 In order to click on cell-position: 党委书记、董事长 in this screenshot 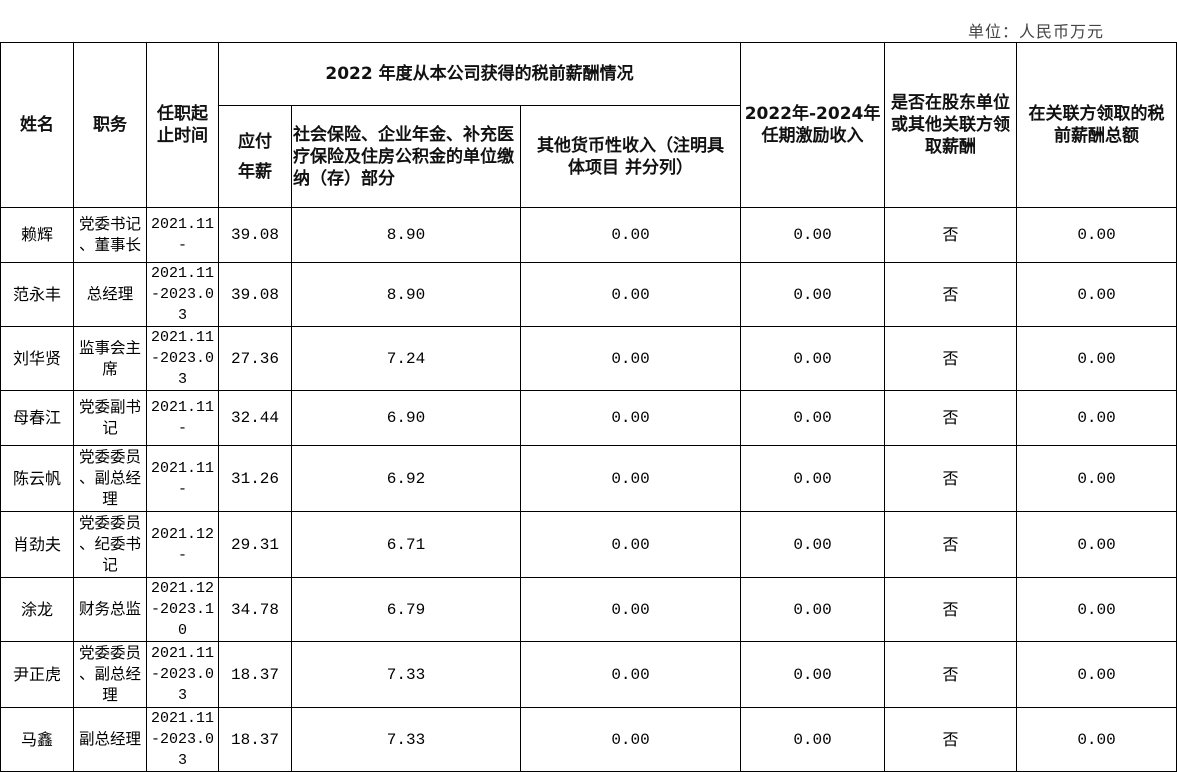, I will do `click(110, 235)`.